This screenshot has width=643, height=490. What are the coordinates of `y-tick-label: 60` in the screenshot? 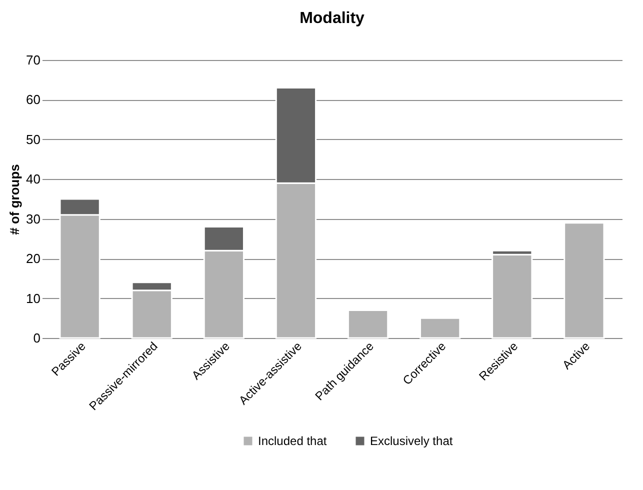 It's located at (33, 100).